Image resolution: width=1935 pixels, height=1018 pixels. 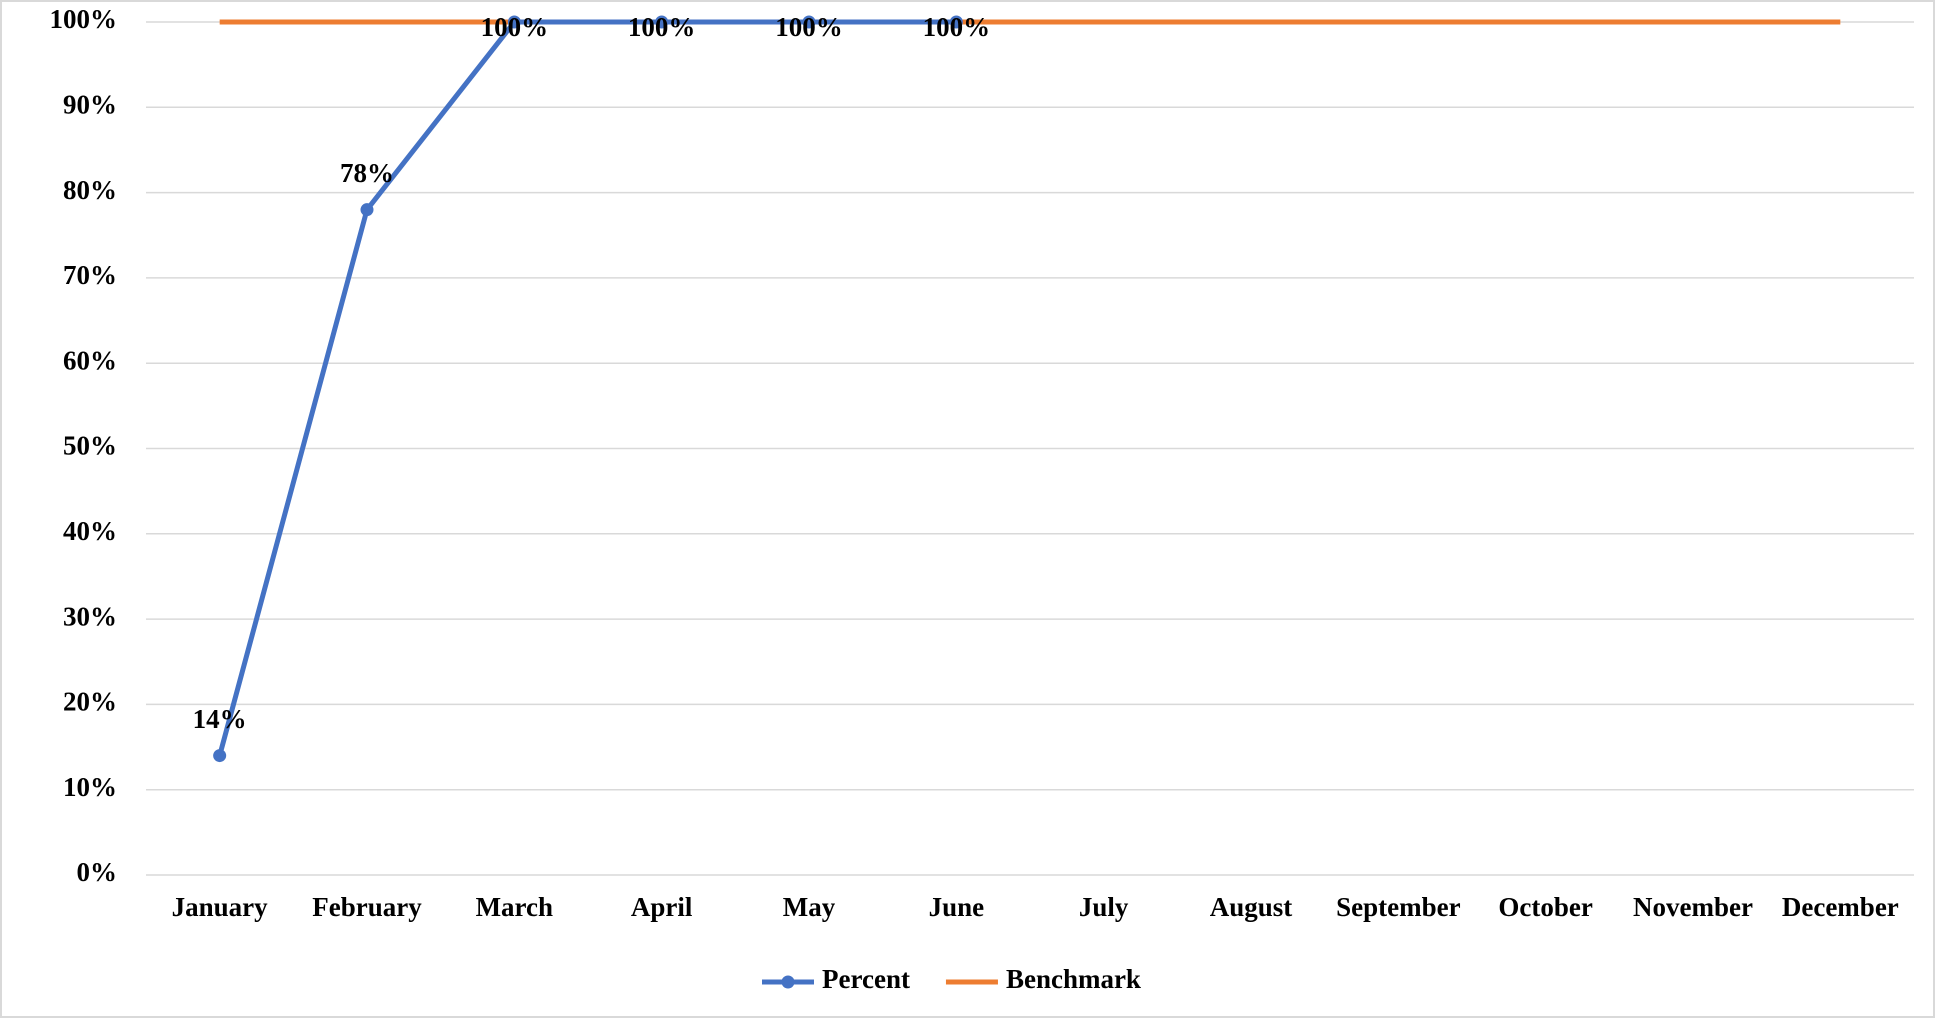 I want to click on x-tick-label: April, so click(x=662, y=907).